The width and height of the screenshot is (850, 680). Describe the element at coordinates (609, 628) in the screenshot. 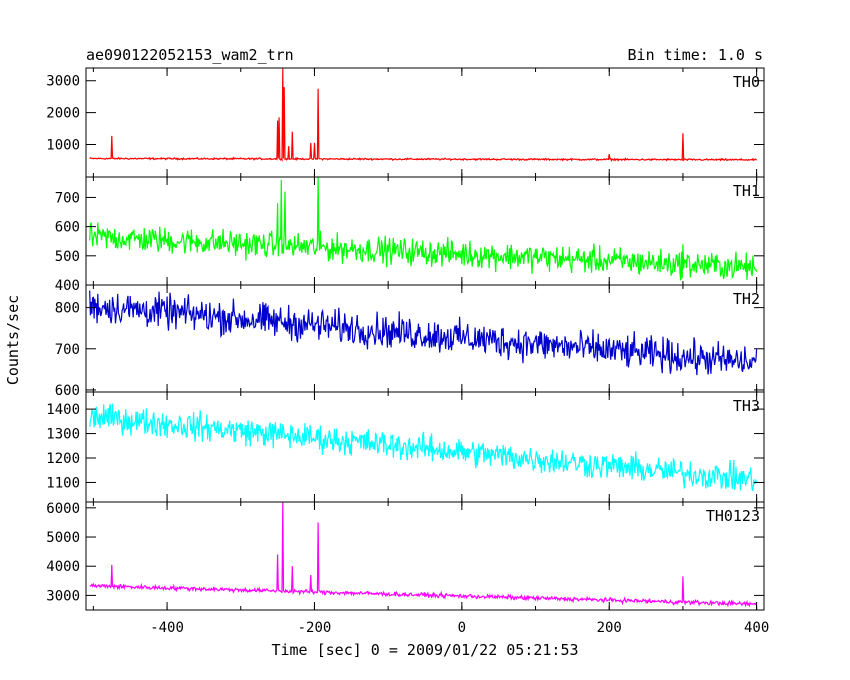

I see `x-tick-label: 200` at that location.